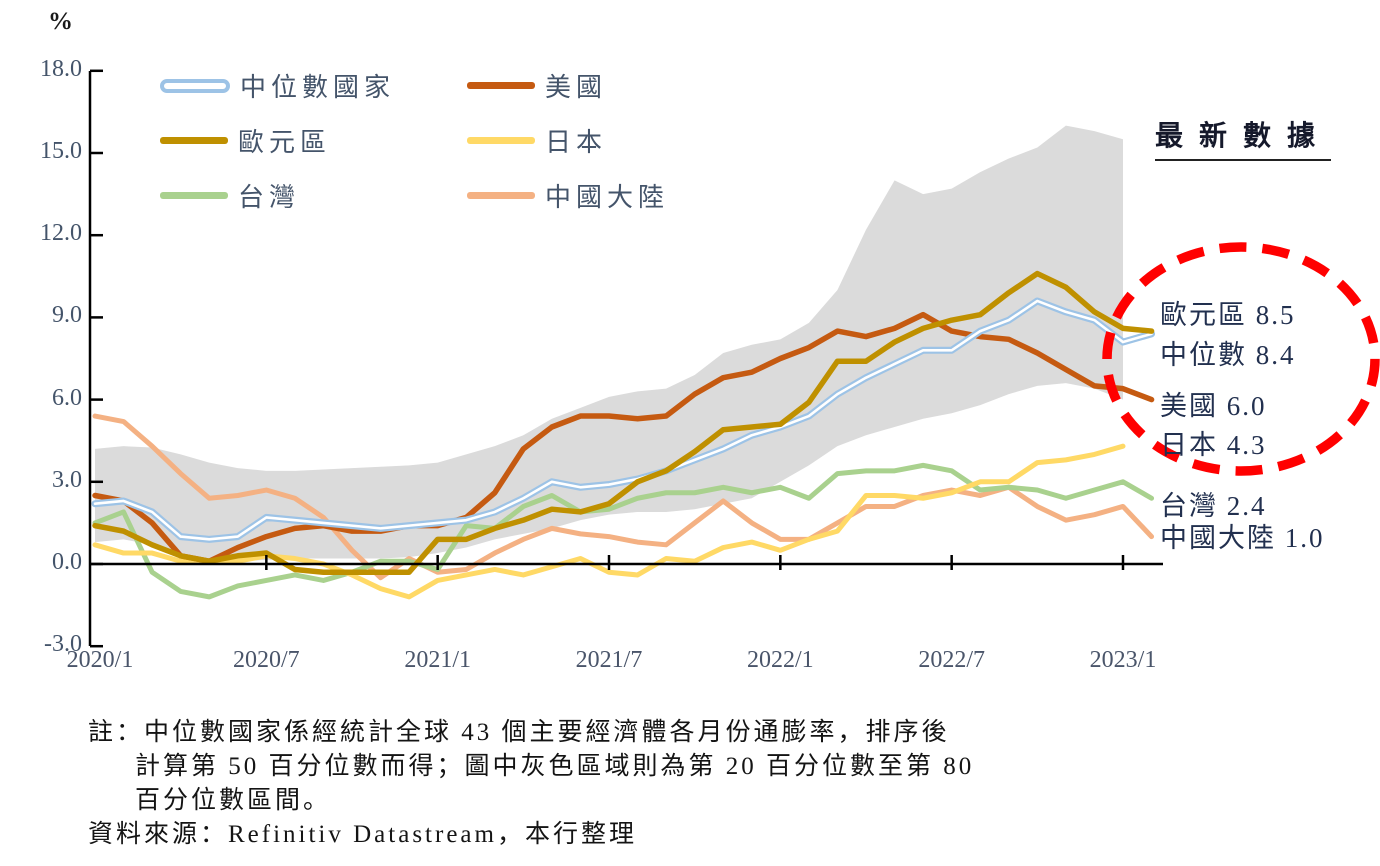 The image size is (1380, 866). What do you see at coordinates (362, 834) in the screenshot?
I see `note-source-line: 資料來源：Refinitiv Datastream，本行整理` at bounding box center [362, 834].